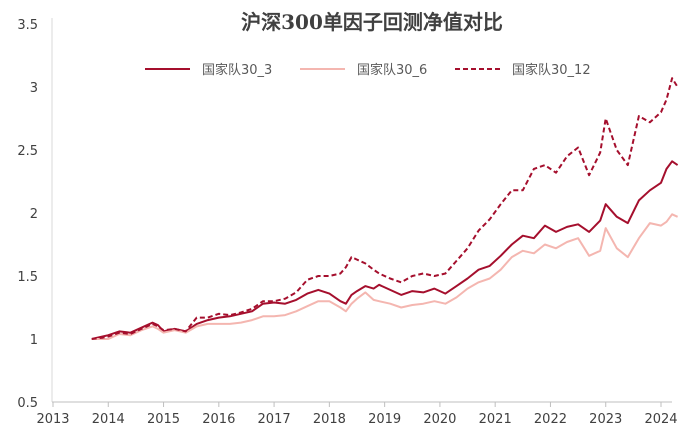 The width and height of the screenshot is (684, 432). What do you see at coordinates (163, 419) in the screenshot?
I see `x-tick-label: 2015` at bounding box center [163, 419].